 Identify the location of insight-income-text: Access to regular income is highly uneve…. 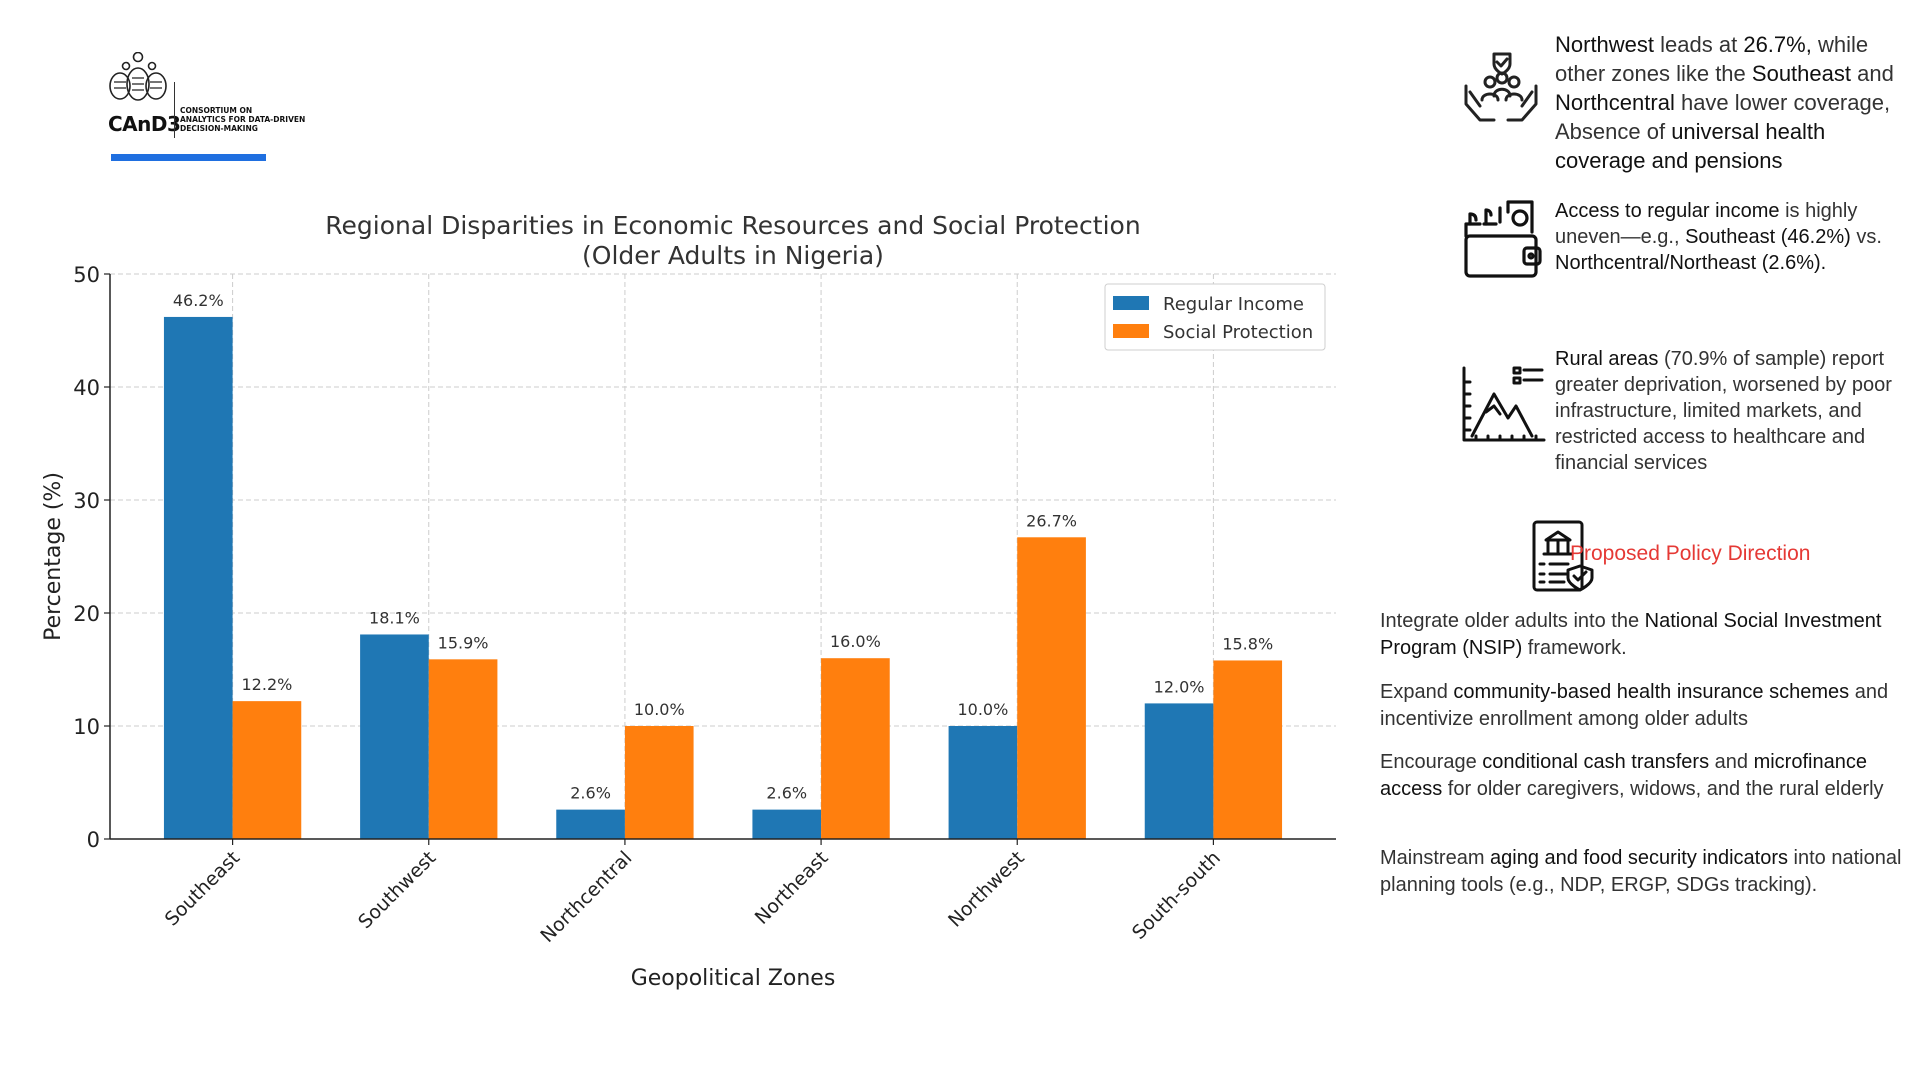
(1718, 237).